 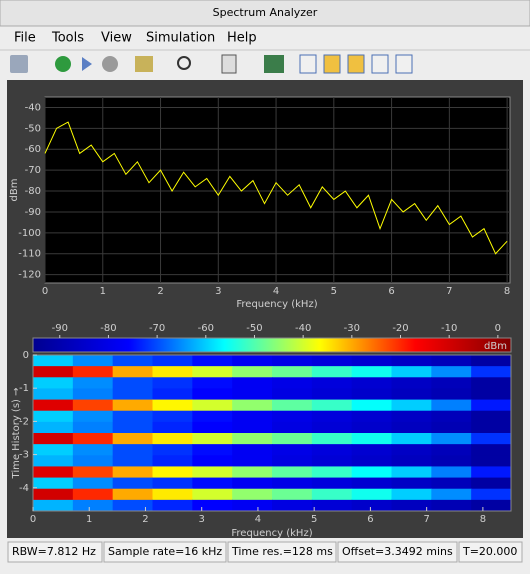 I want to click on step-button, so click(x=87, y=64).